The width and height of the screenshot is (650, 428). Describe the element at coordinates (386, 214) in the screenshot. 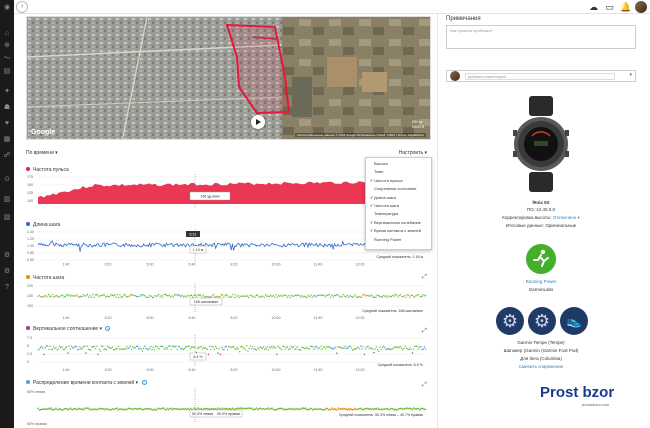

I see `customize-menu-item: Температура` at that location.